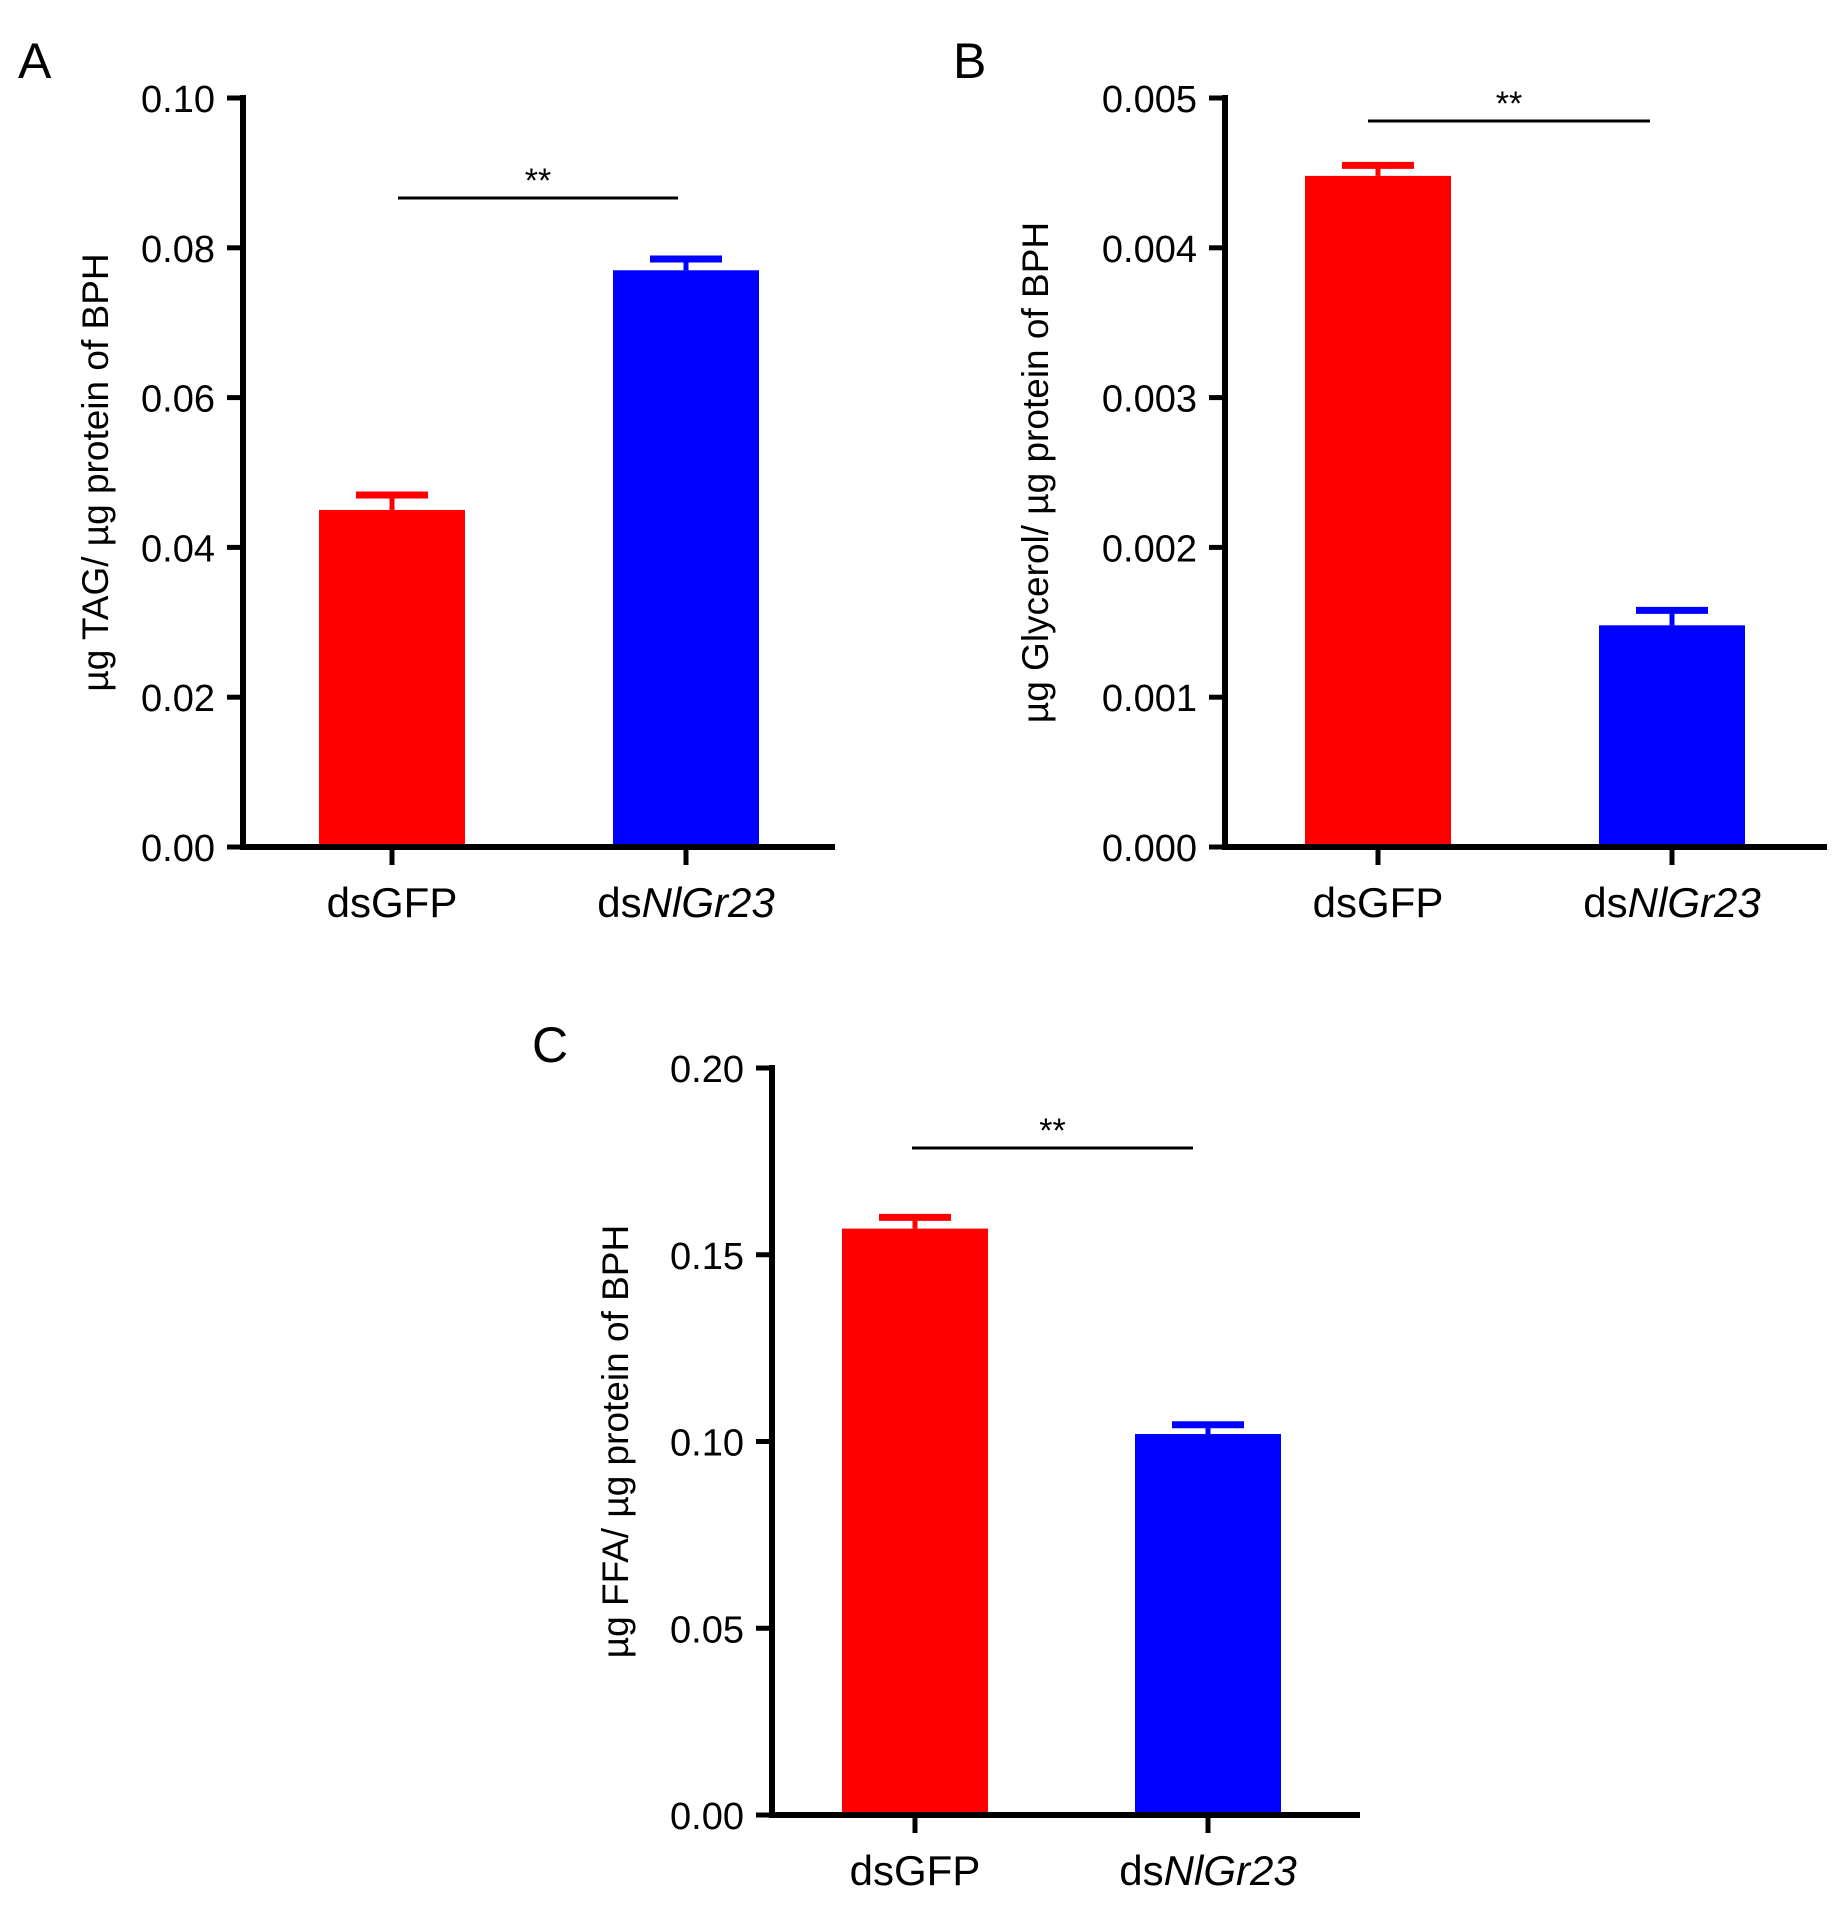 Image resolution: width=1832 pixels, height=1906 pixels. What do you see at coordinates (1149, 100) in the screenshot?
I see `y-tick-label: 0.005` at bounding box center [1149, 100].